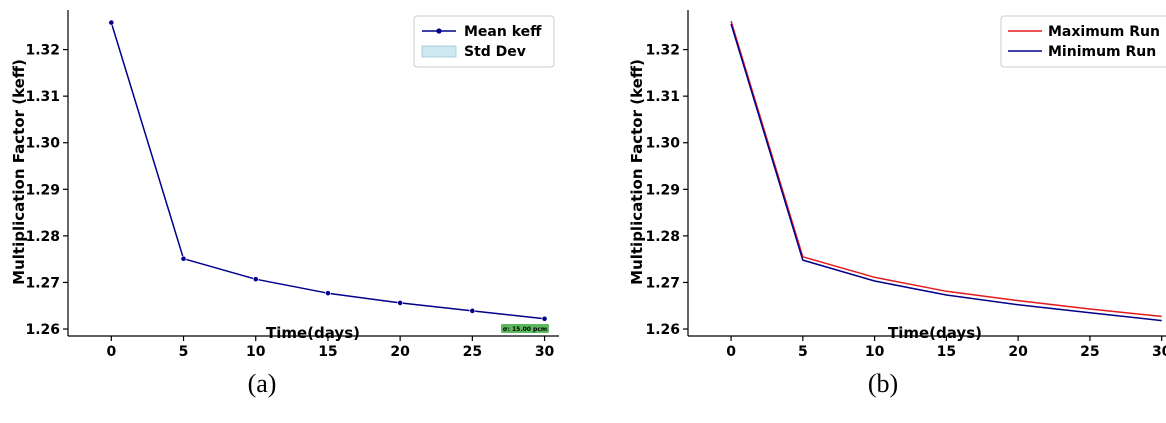 Image resolution: width=1166 pixels, height=423 pixels. Describe the element at coordinates (313, 333) in the screenshot. I see `x-axis-label-a: Time(days)` at that location.